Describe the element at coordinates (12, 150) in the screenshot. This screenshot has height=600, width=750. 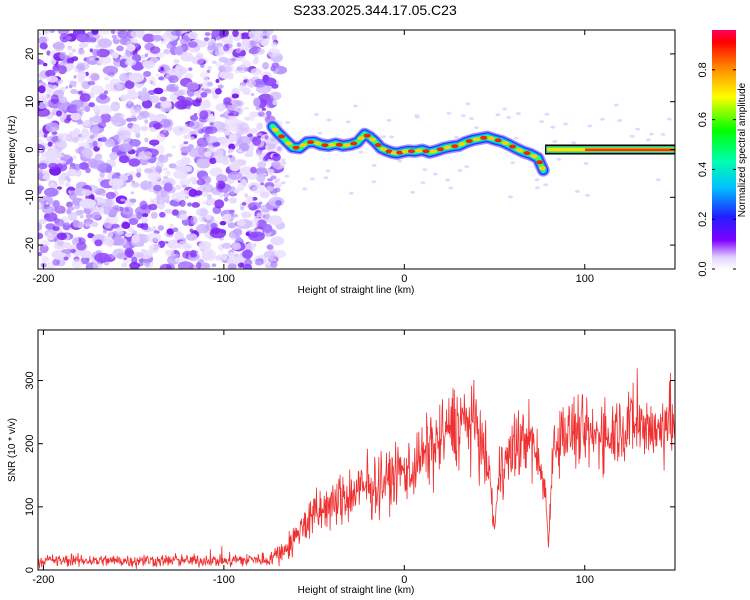
I see `spectrogram-ylabel: Frequency (Hz)` at that location.